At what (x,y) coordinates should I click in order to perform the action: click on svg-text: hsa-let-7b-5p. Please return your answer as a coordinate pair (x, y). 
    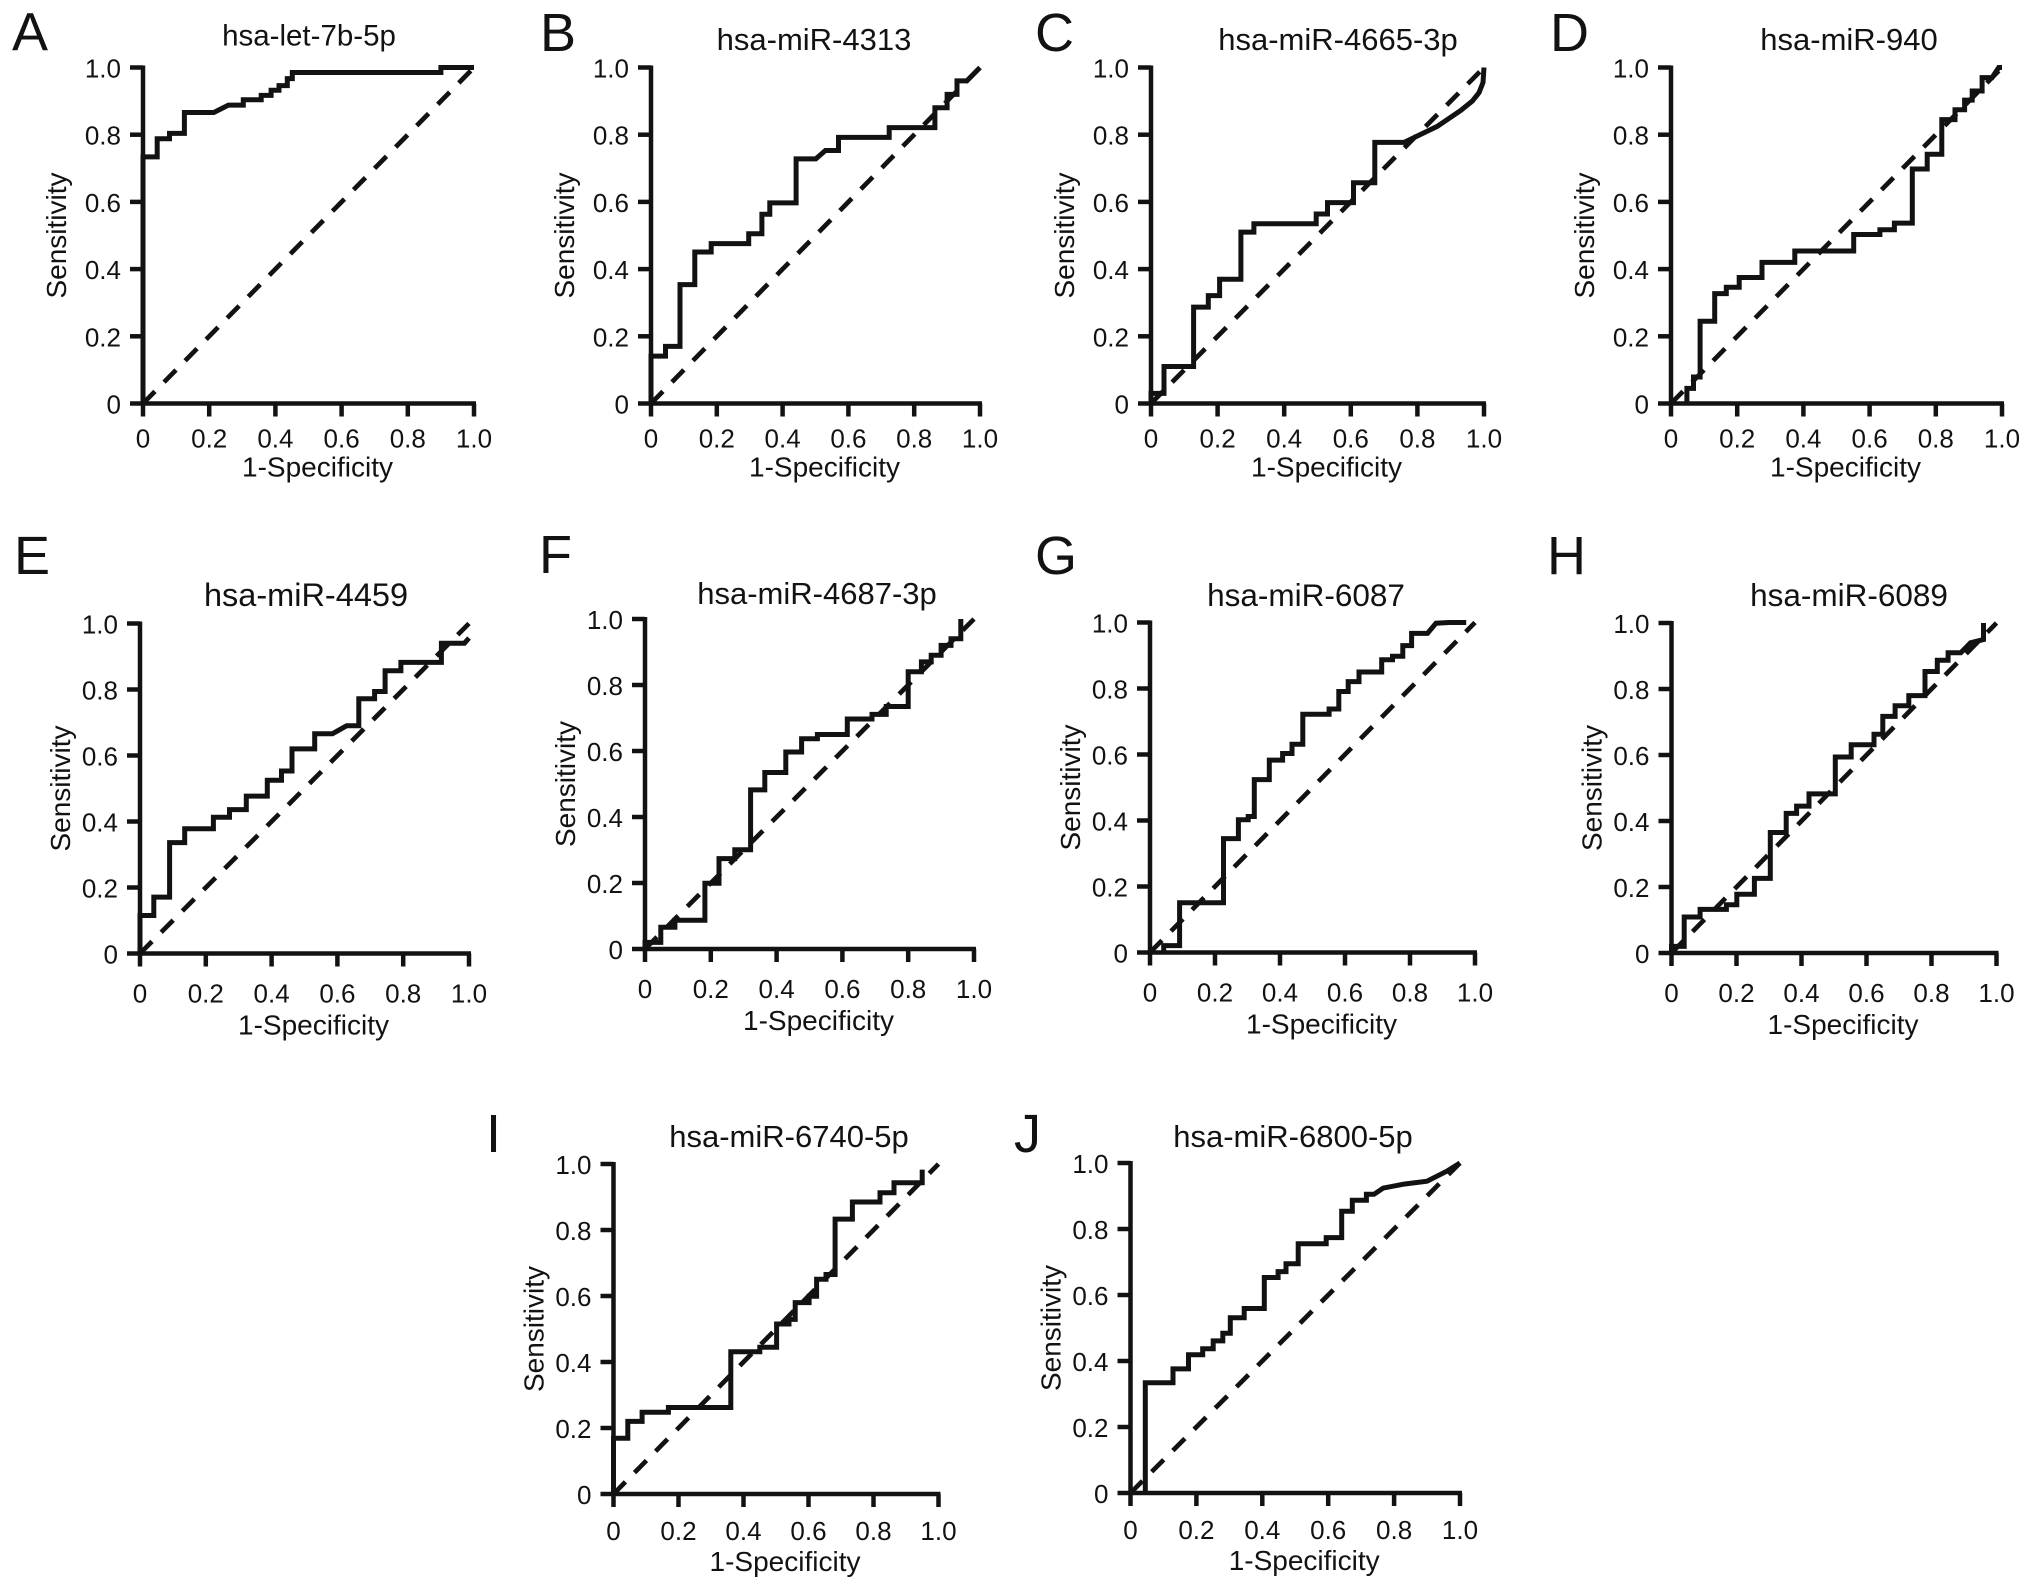
    Looking at the image, I should click on (309, 36).